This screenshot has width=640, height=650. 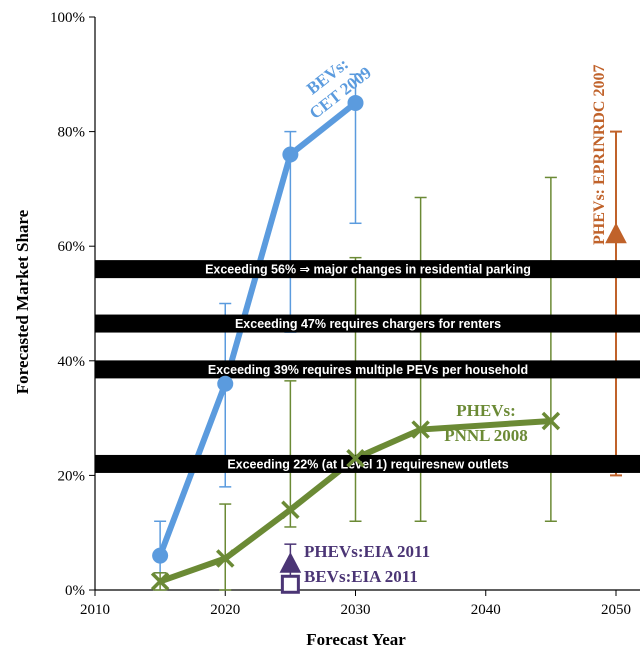 I want to click on y-tick-label: 0%, so click(x=75, y=591).